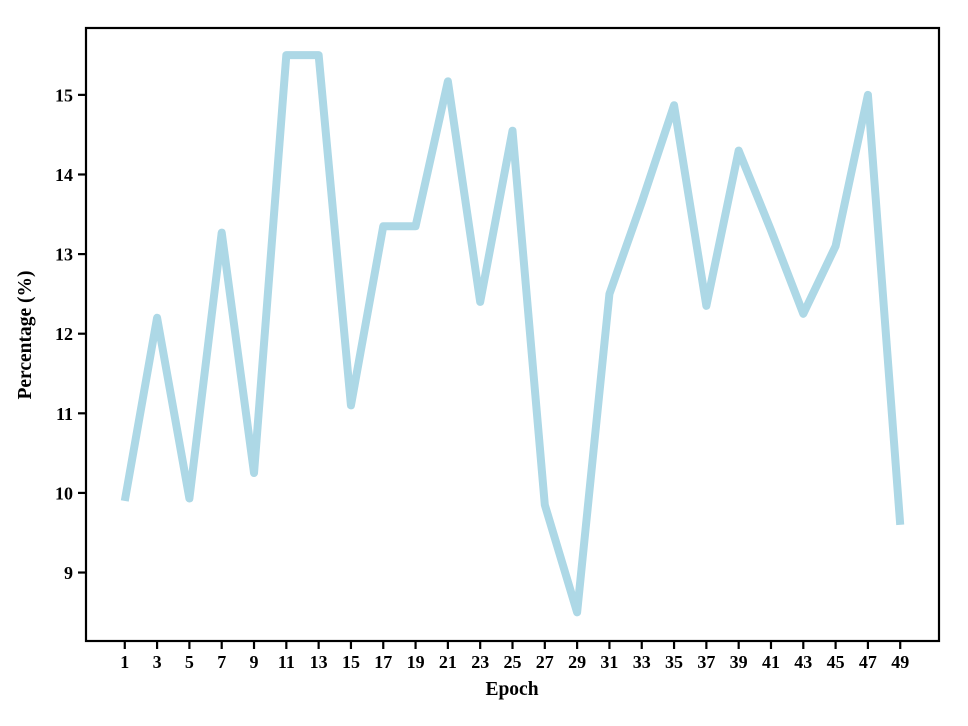 The image size is (968, 726). I want to click on y-axis-label: Percentage (%), so click(25, 334).